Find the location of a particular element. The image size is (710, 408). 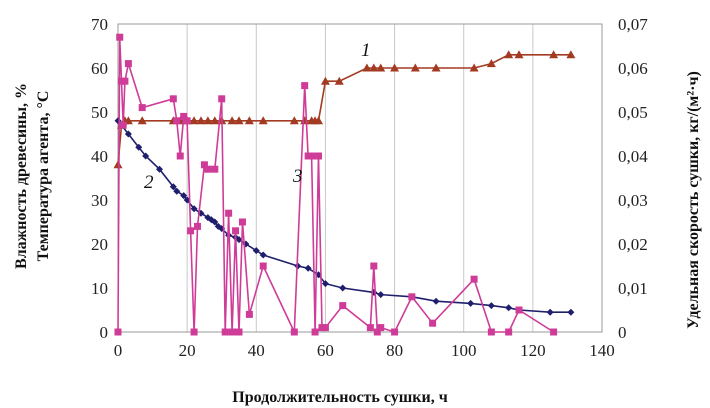

y-left-tick-label: 70 is located at coordinates (99, 24).